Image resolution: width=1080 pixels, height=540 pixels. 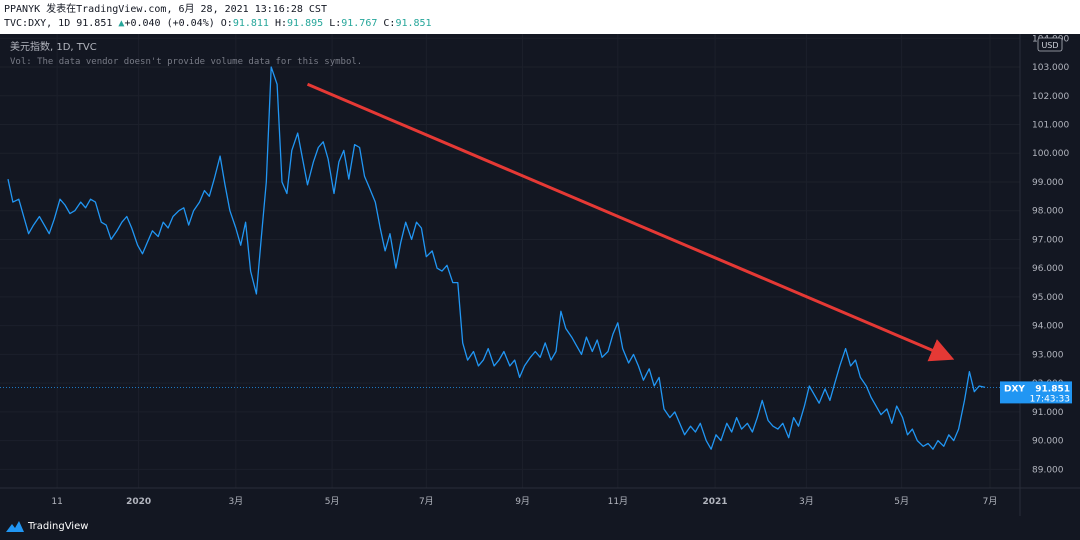 What do you see at coordinates (413, 23) in the screenshot?
I see `close-value: 91.851` at bounding box center [413, 23].